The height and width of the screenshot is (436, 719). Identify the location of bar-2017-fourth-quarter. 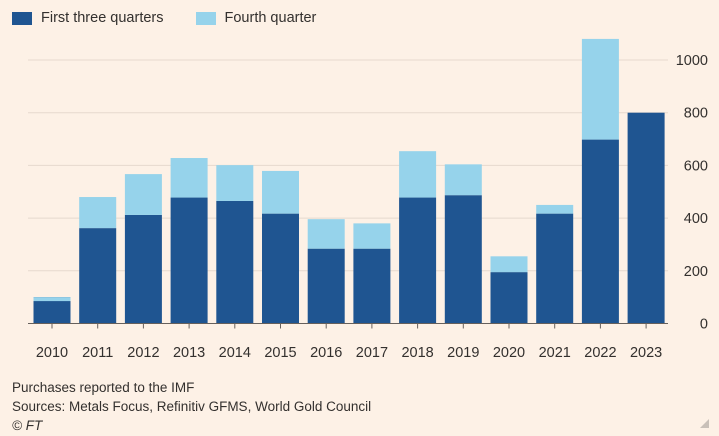
(372, 236).